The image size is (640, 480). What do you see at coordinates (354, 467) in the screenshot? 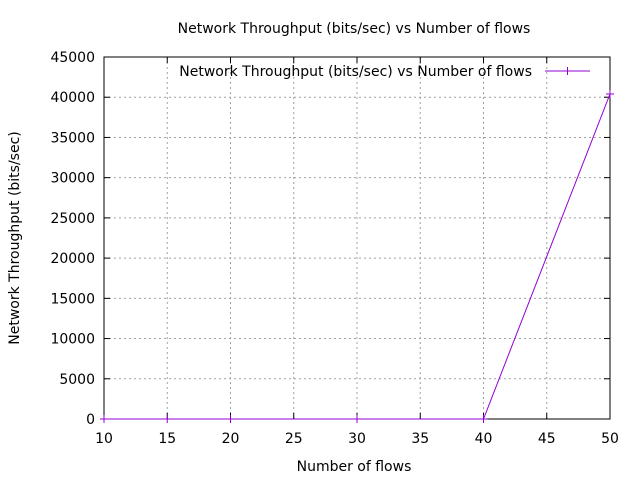
I see `x-axis-label: Number of flows` at bounding box center [354, 467].